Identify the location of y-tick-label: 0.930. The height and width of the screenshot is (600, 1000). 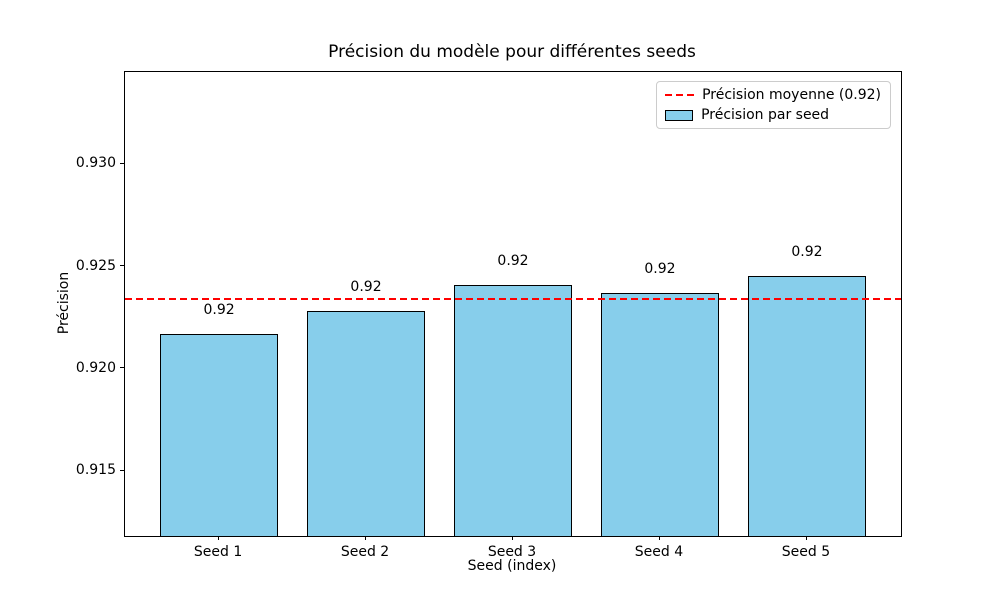
(95, 163).